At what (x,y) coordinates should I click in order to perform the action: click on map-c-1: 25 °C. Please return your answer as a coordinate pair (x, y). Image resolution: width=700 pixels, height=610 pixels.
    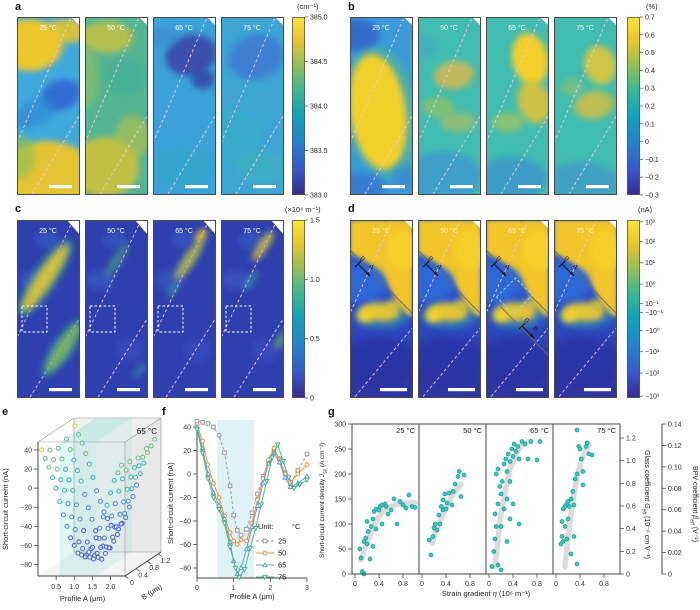
    Looking at the image, I should click on (48, 309).